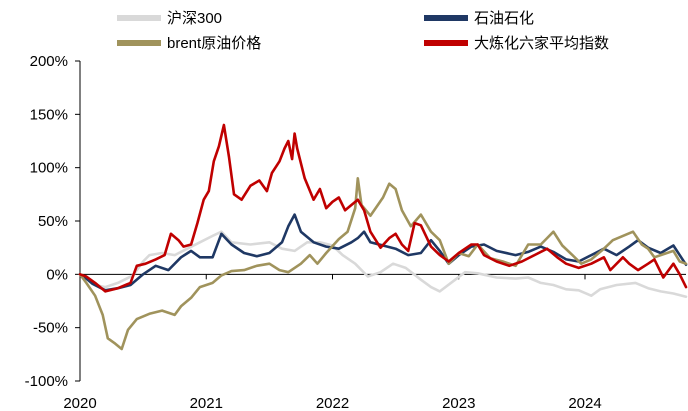 The image size is (688, 411). I want to click on legend-label: 石油石化, so click(504, 18).